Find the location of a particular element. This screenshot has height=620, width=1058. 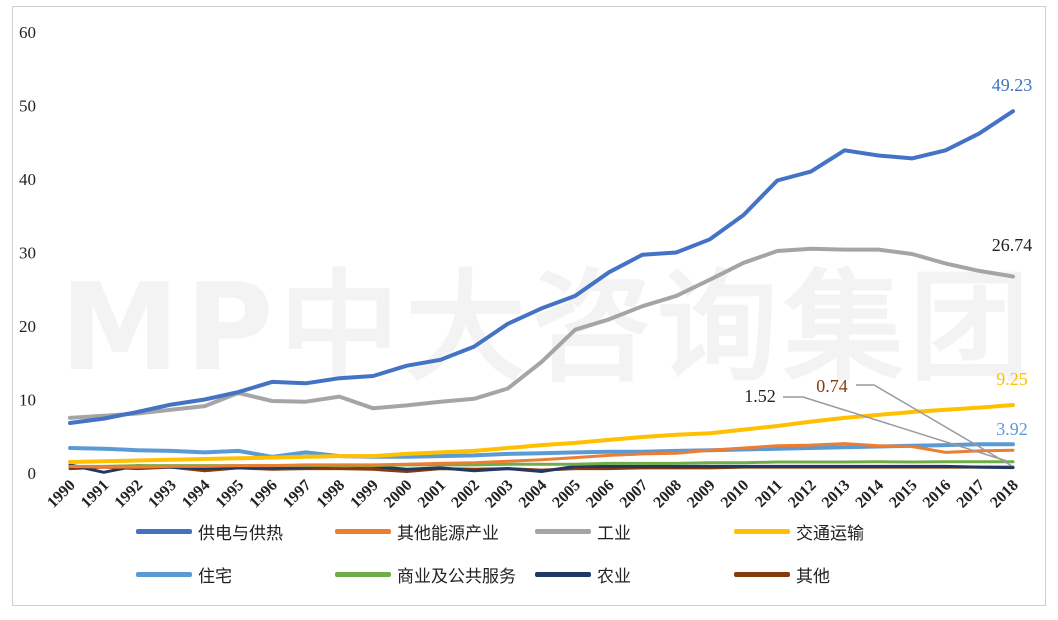

data-label-49.23: 49.23 is located at coordinates (1012, 85).